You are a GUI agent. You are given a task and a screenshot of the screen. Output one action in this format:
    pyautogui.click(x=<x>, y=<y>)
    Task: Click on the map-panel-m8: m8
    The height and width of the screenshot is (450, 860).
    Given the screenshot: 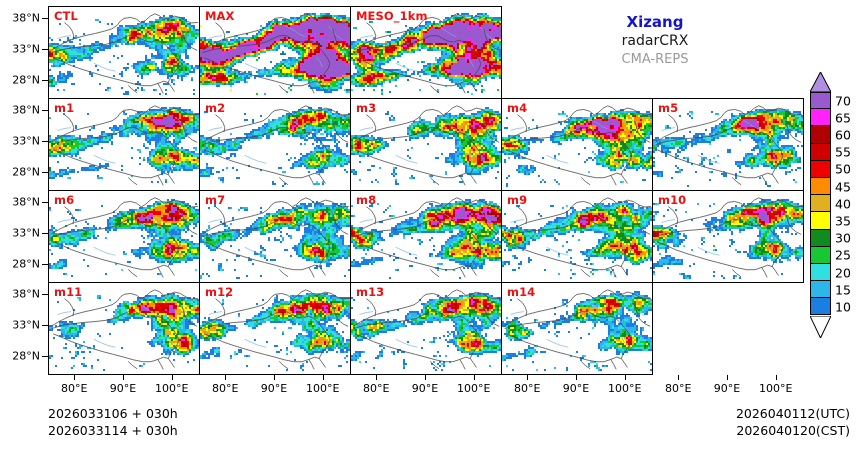 What is the action you would take?
    pyautogui.click(x=426, y=236)
    